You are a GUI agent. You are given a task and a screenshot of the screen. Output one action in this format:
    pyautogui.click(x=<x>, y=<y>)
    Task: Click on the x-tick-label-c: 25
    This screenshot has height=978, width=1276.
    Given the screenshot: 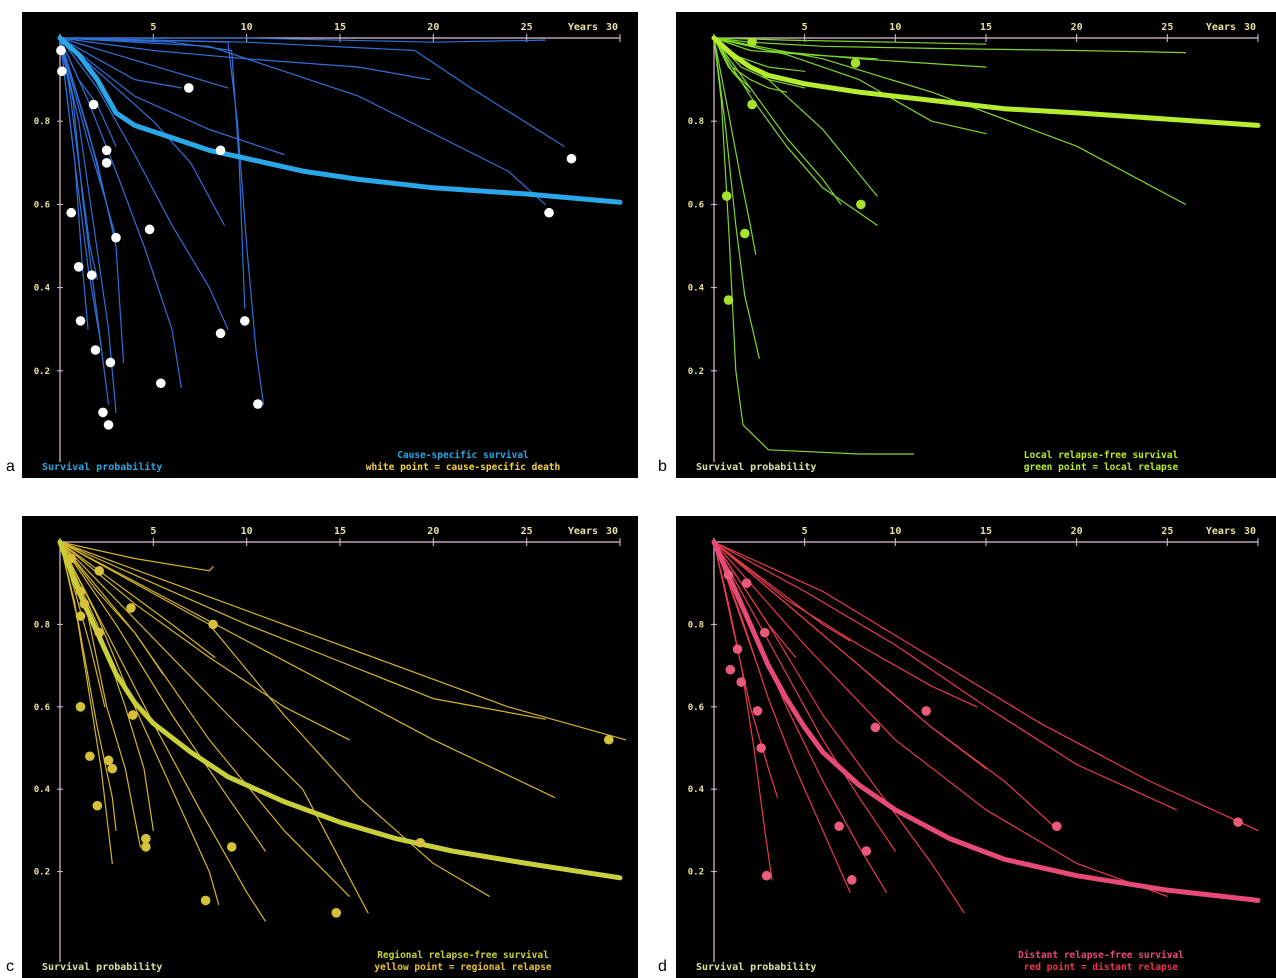 What is the action you would take?
    pyautogui.click(x=527, y=531)
    